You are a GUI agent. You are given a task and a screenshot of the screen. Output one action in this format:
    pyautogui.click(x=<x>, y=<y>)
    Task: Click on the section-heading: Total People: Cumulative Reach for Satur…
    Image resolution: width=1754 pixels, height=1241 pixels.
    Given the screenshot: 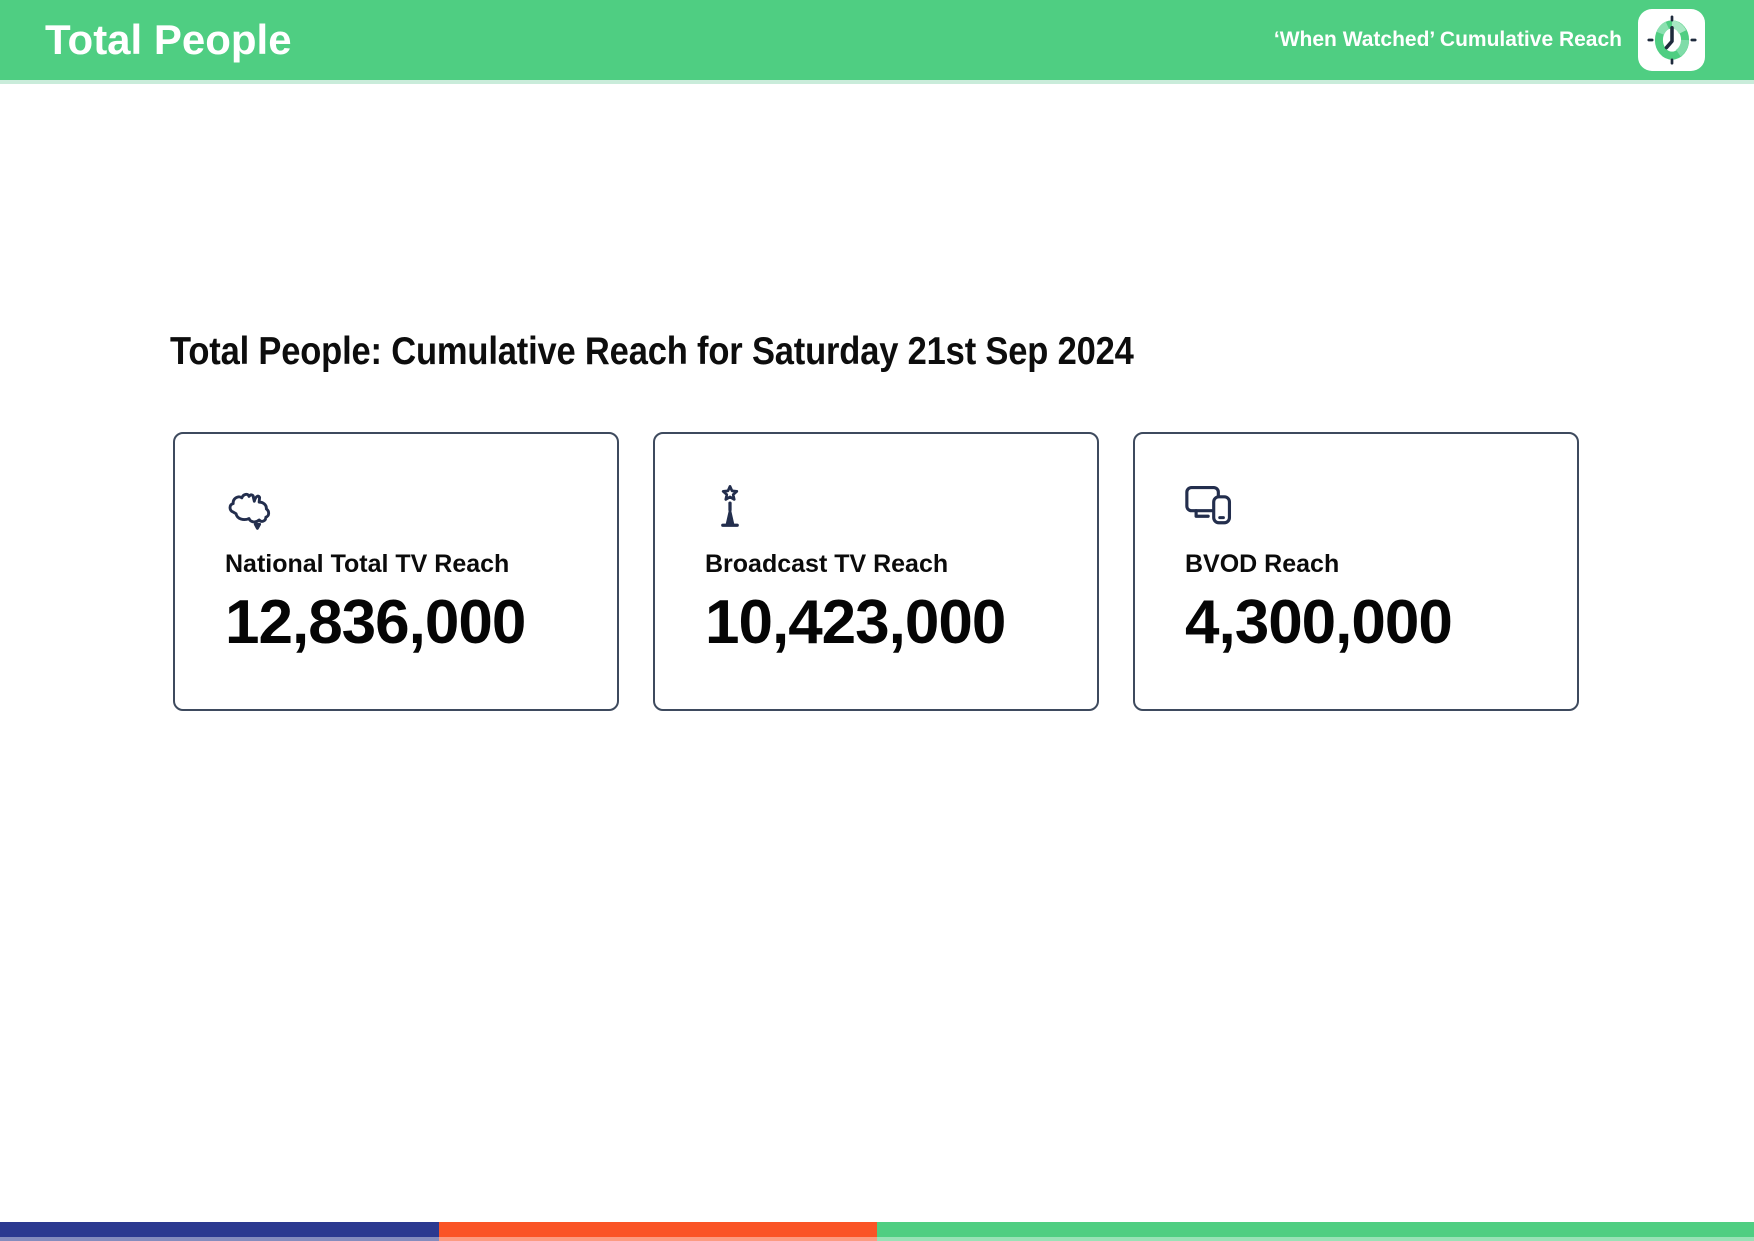 What is the action you would take?
    pyautogui.click(x=652, y=351)
    